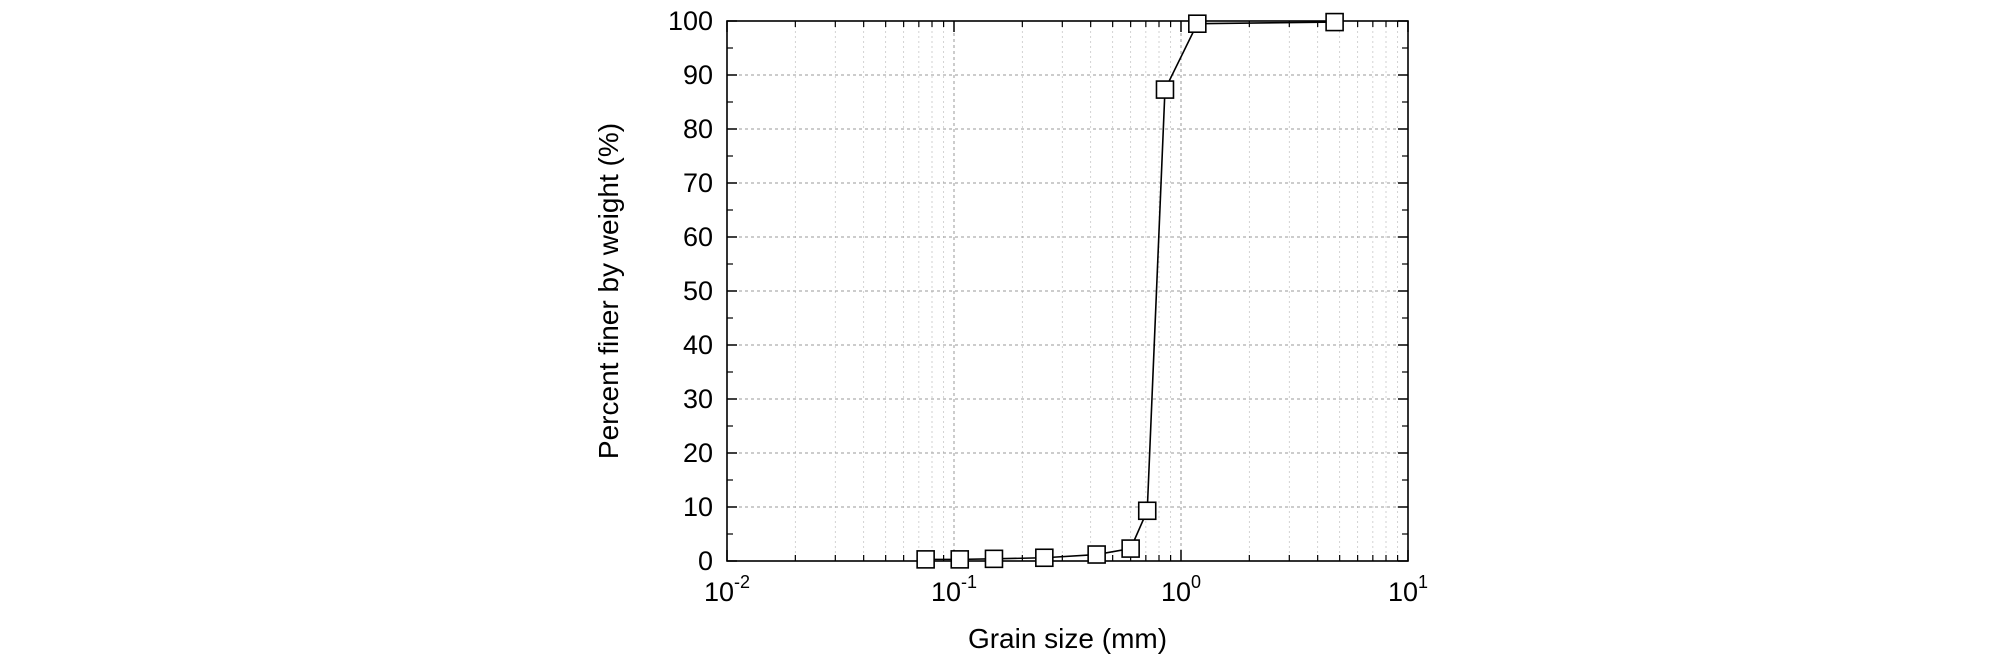 This screenshot has width=2008, height=659. What do you see at coordinates (698, 129) in the screenshot?
I see `y-tick-label: 80` at bounding box center [698, 129].